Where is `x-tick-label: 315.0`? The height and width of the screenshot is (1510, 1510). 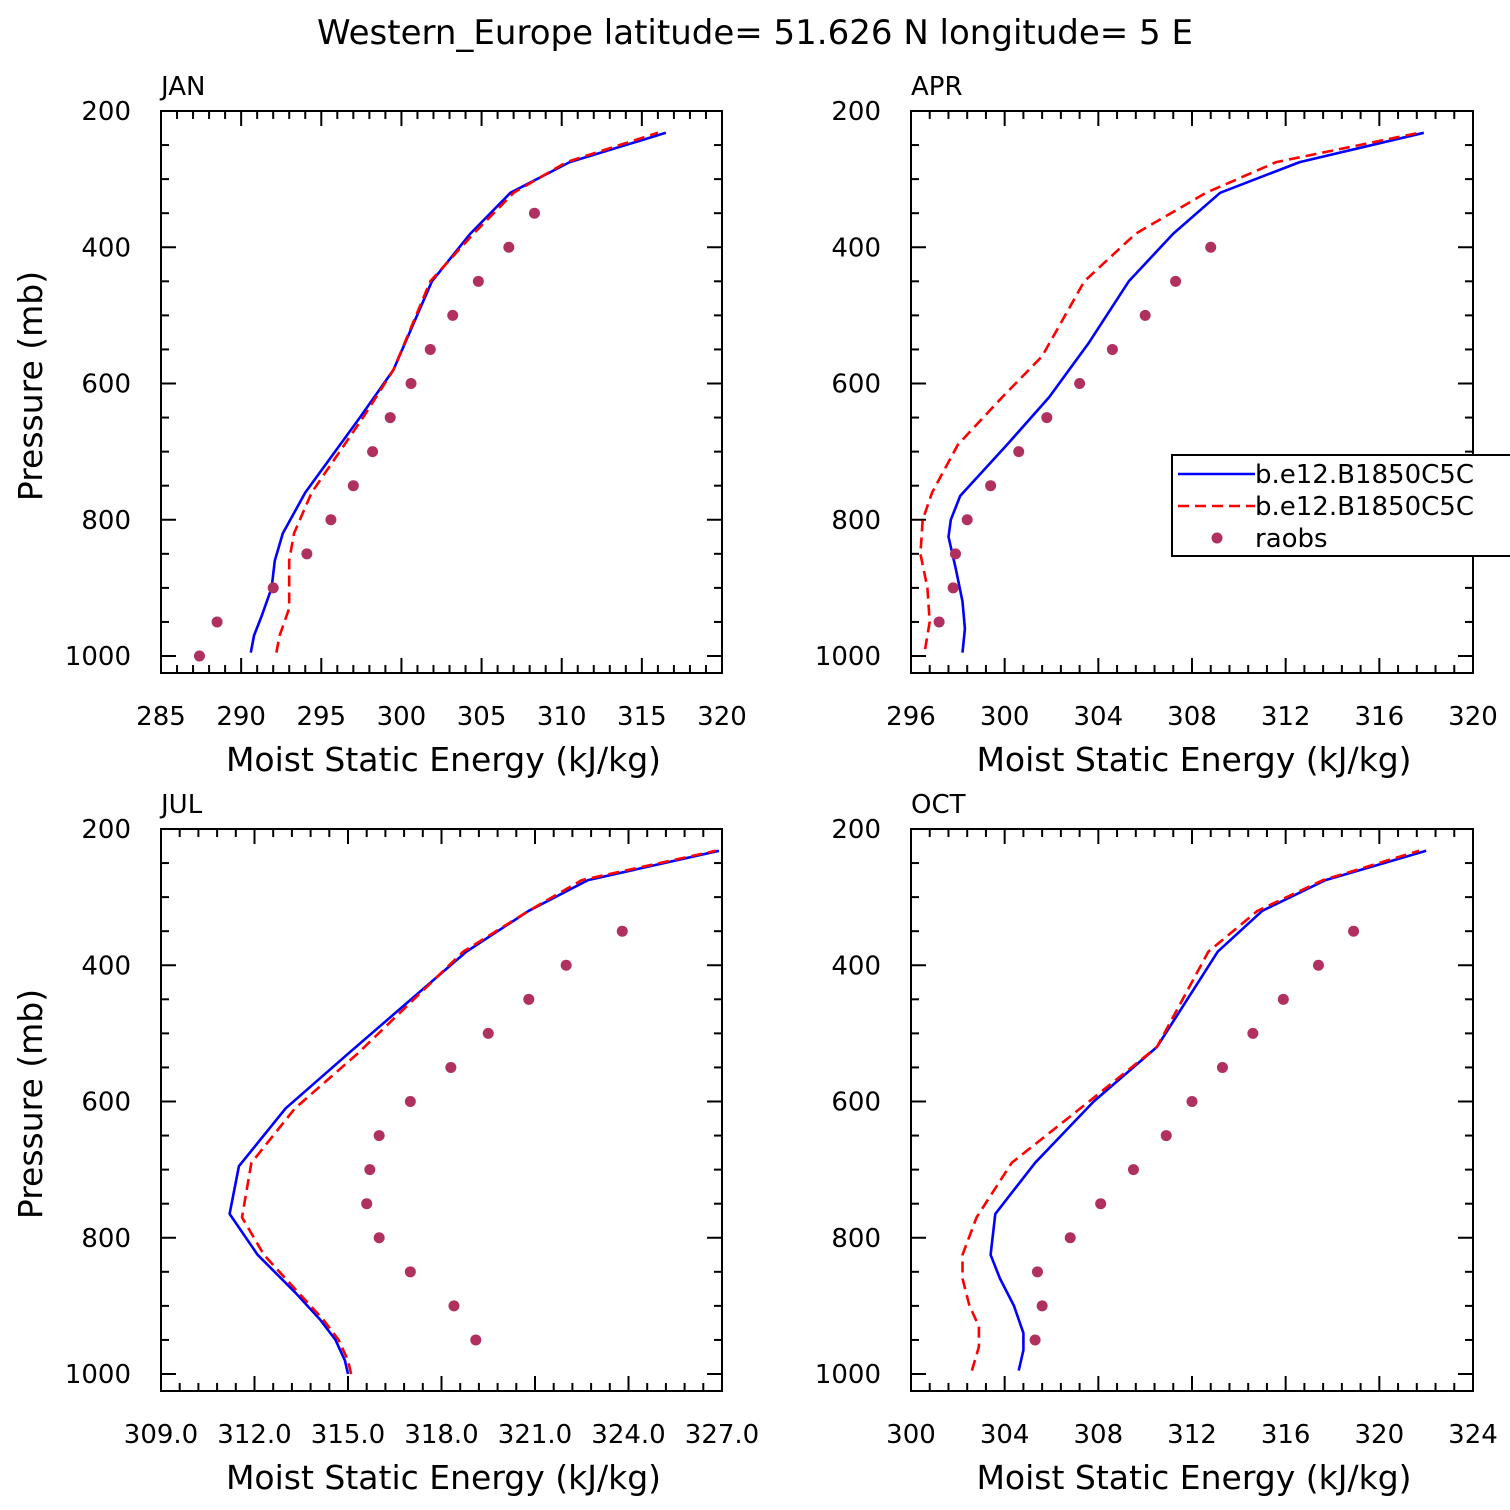 x-tick-label: 315.0 is located at coordinates (348, 1435).